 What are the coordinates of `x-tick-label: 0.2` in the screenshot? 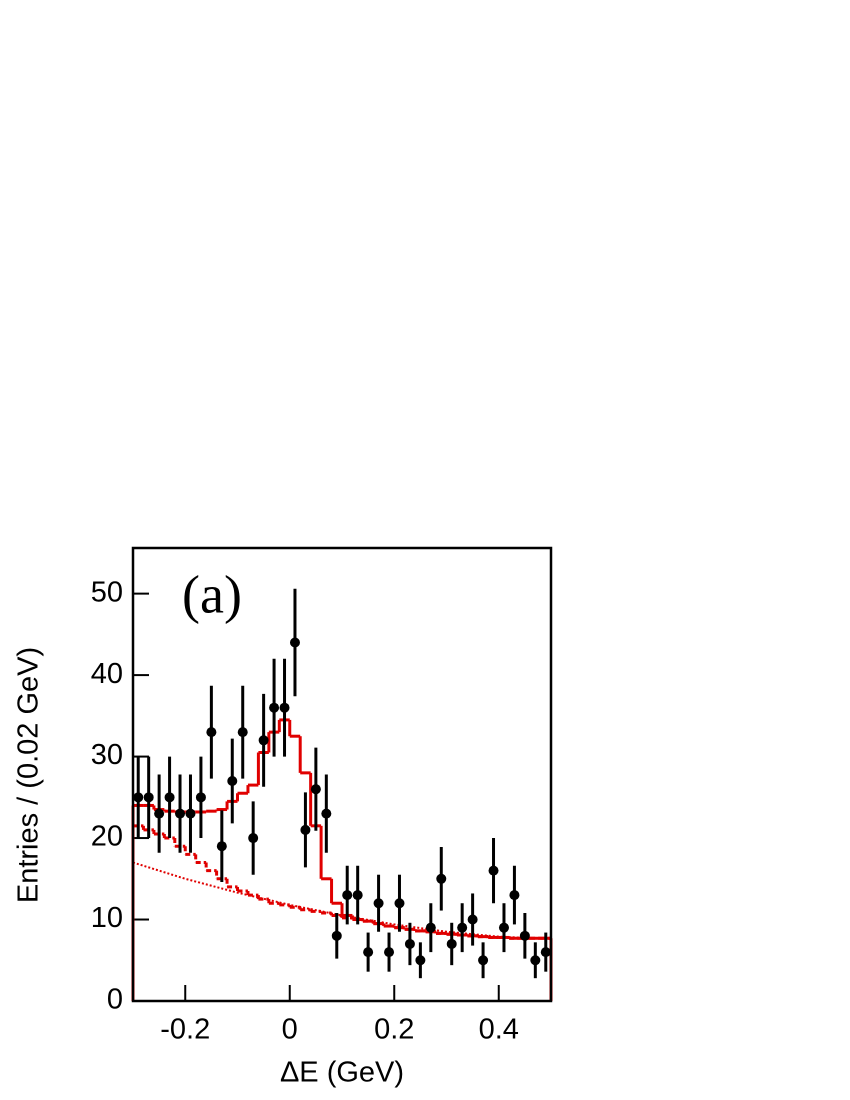 It's located at (394, 1030).